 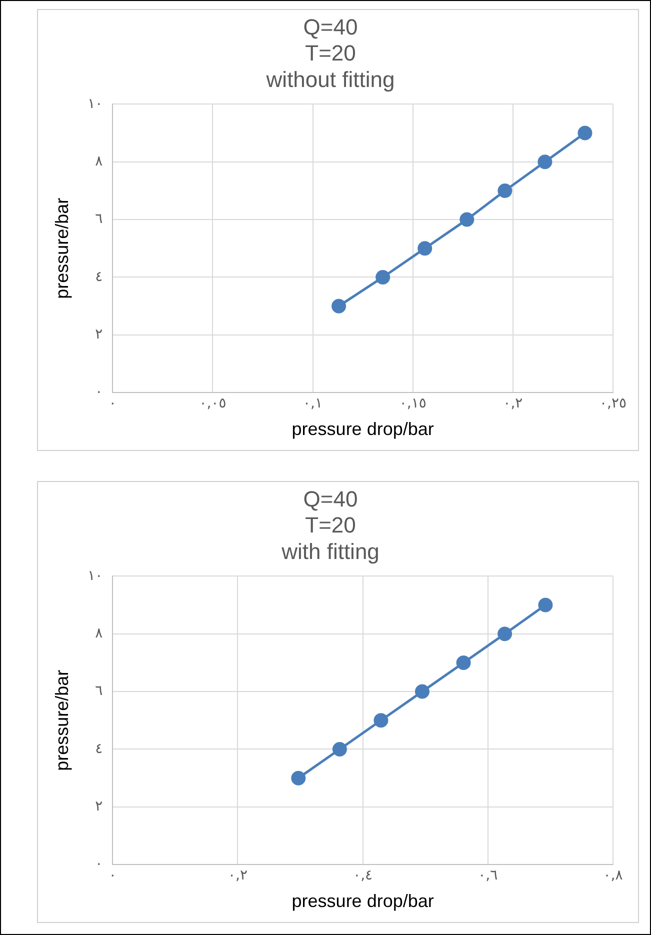 What do you see at coordinates (212, 404) in the screenshot?
I see `x-tick-label: ٠,٠٥` at bounding box center [212, 404].